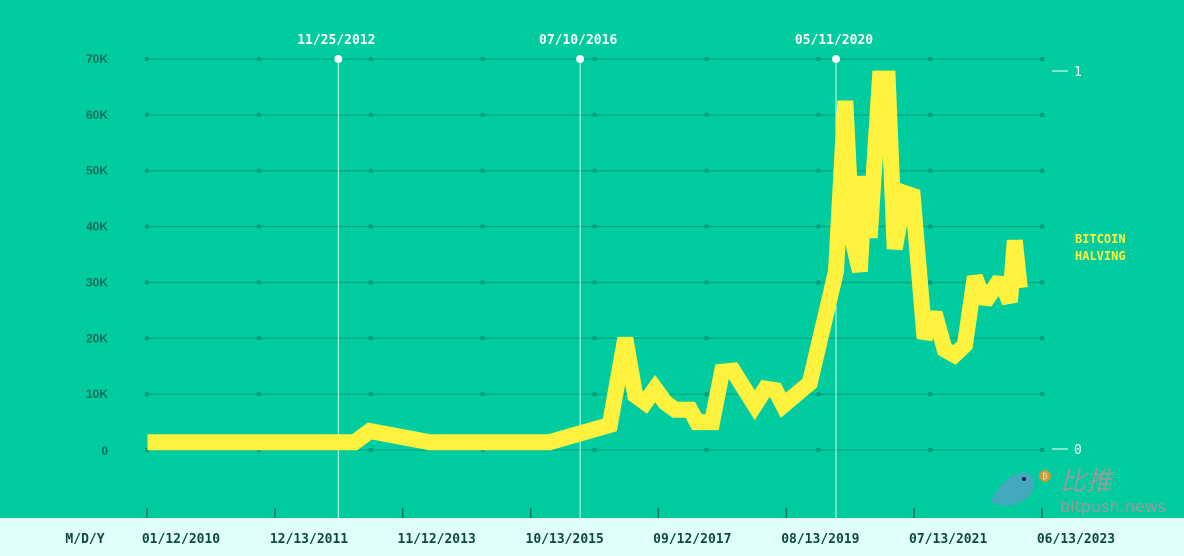 The width and height of the screenshot is (1184, 556). I want to click on y-tick-label: 0, so click(104, 451).